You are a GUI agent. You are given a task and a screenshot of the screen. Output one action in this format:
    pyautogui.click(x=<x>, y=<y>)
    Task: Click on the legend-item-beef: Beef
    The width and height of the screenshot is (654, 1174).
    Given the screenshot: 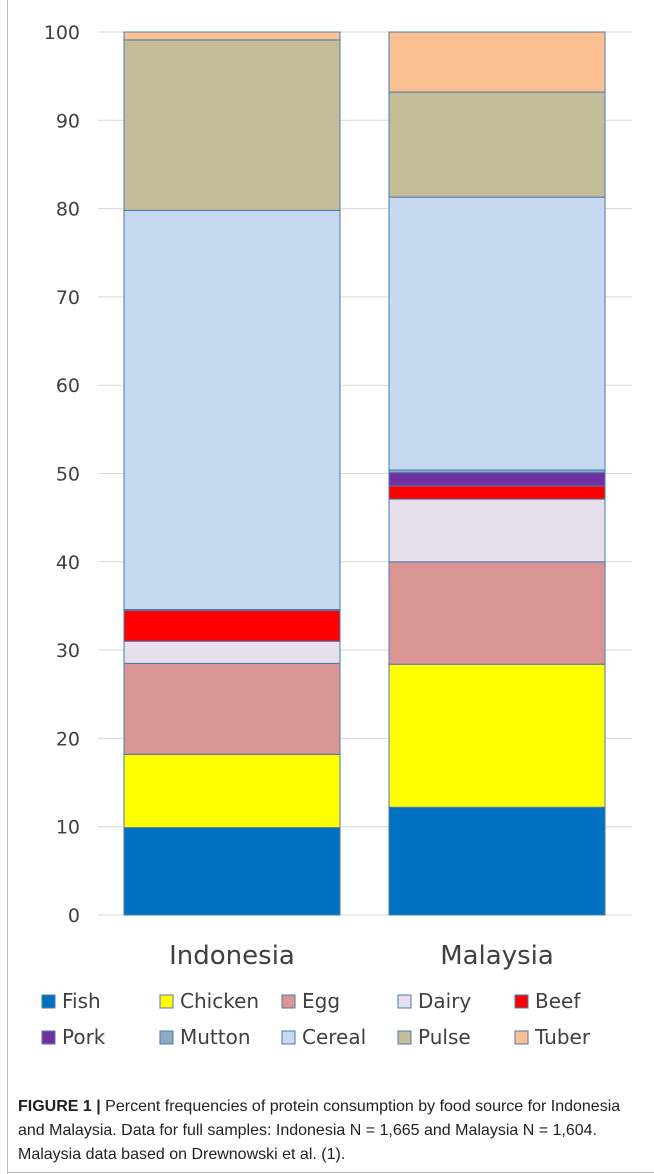 What is the action you would take?
    pyautogui.click(x=547, y=1001)
    